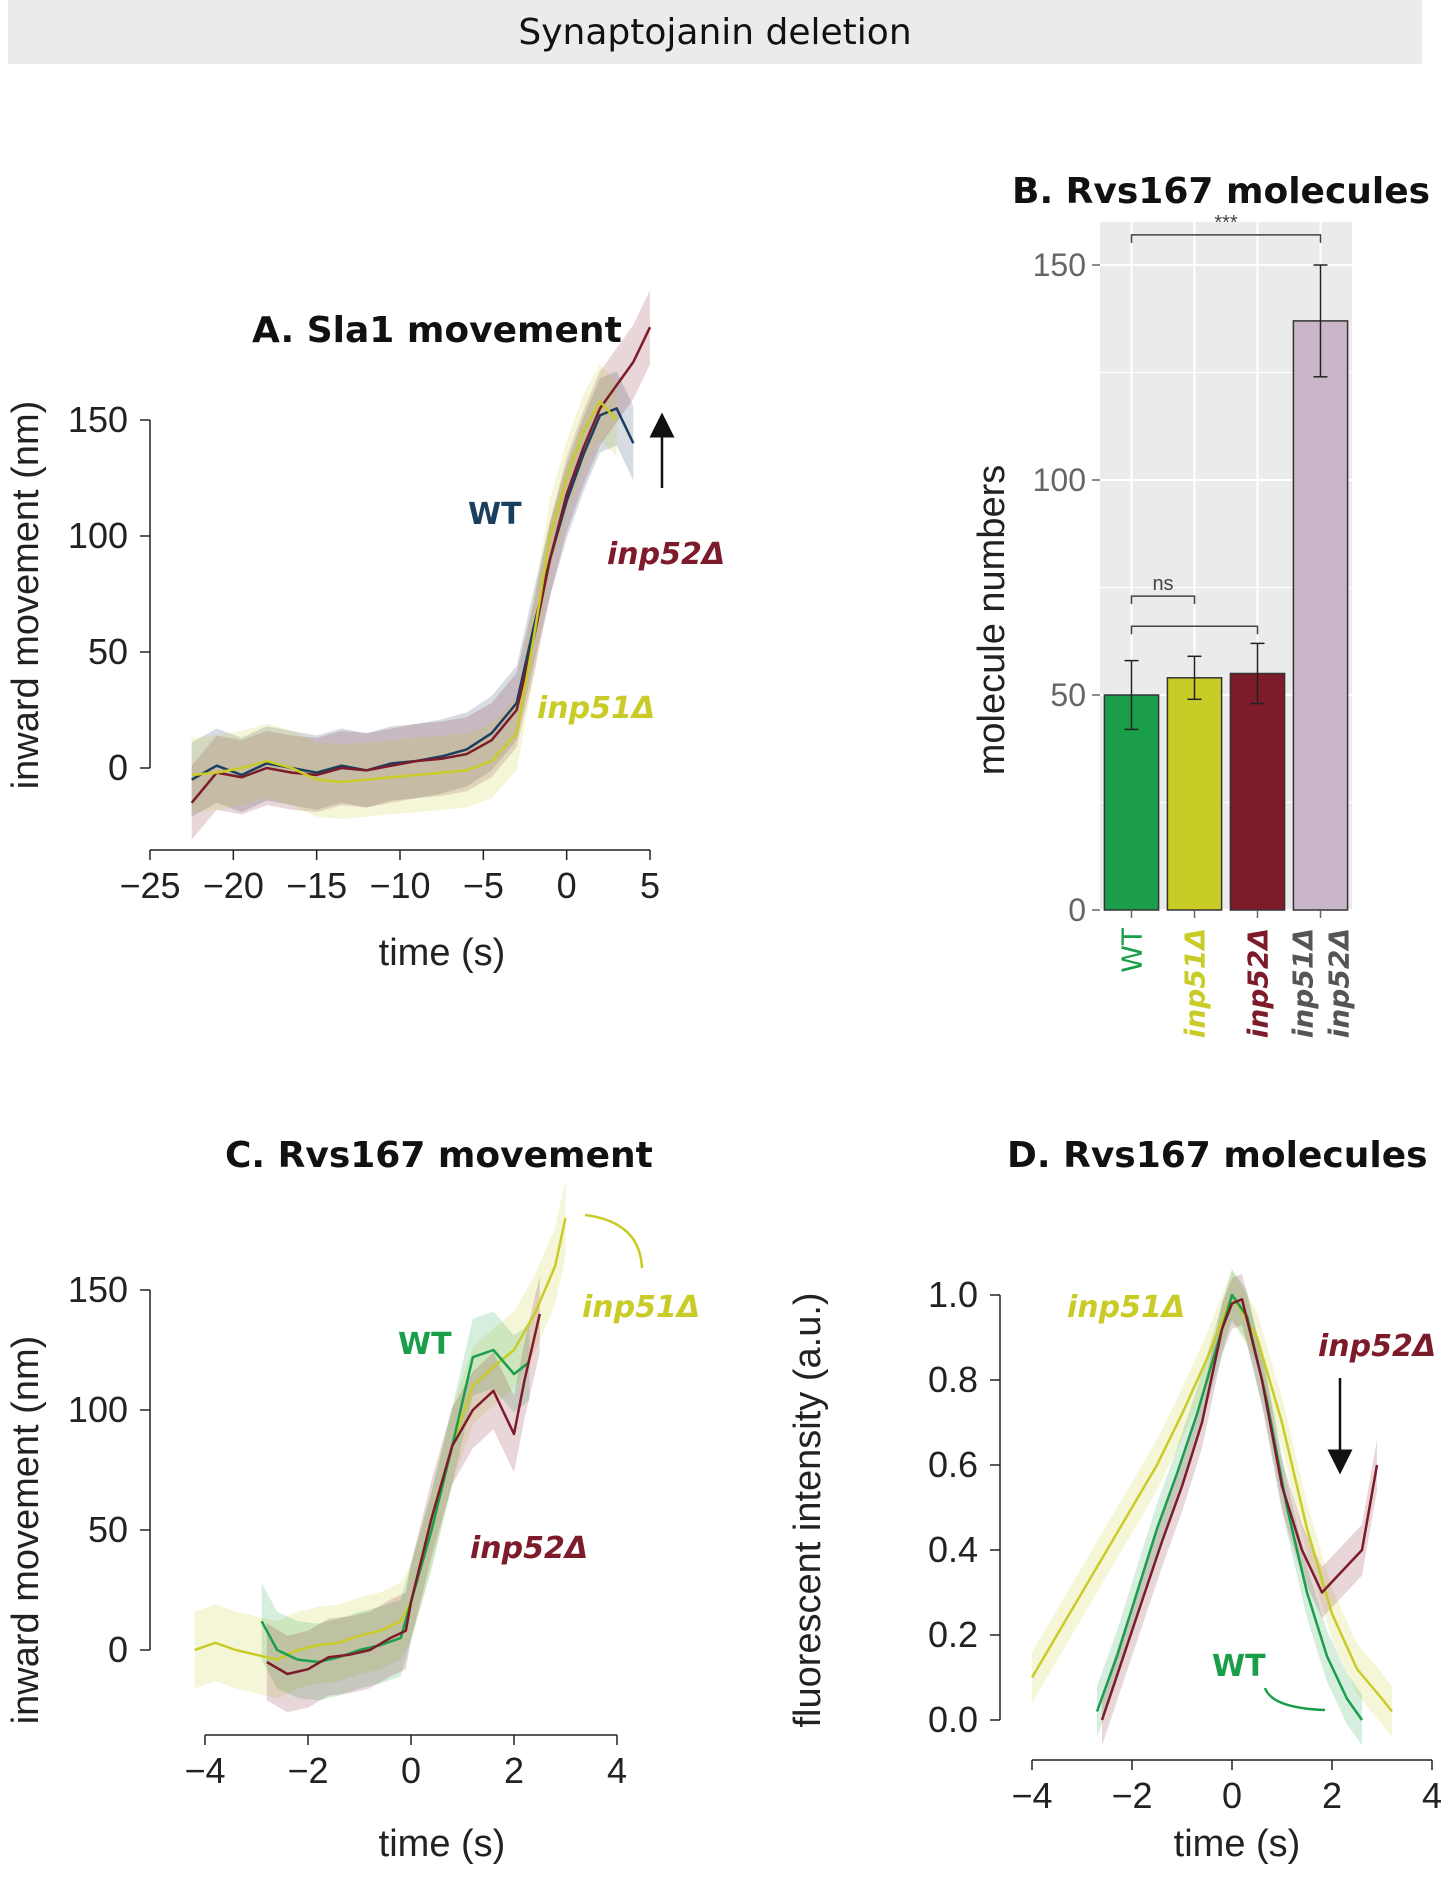  What do you see at coordinates (953, 1464) in the screenshot?
I see `panel-d-y-tick-label: 0.6` at bounding box center [953, 1464].